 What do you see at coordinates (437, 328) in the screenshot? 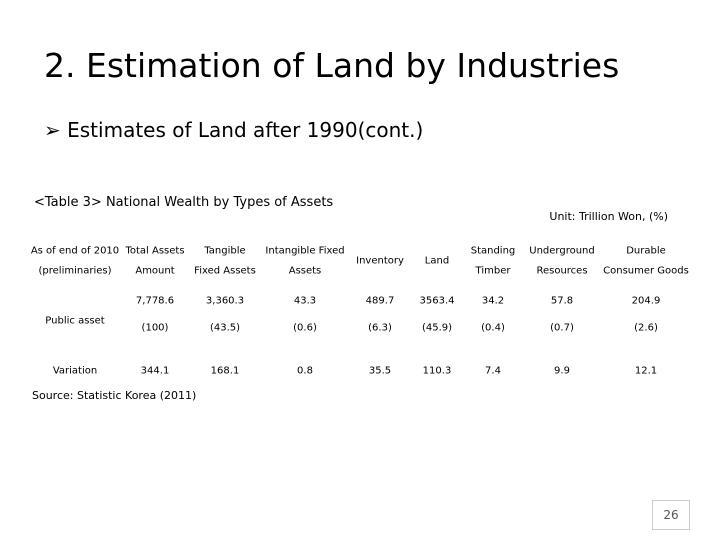
I see `share-cell: (45.9)` at bounding box center [437, 328].